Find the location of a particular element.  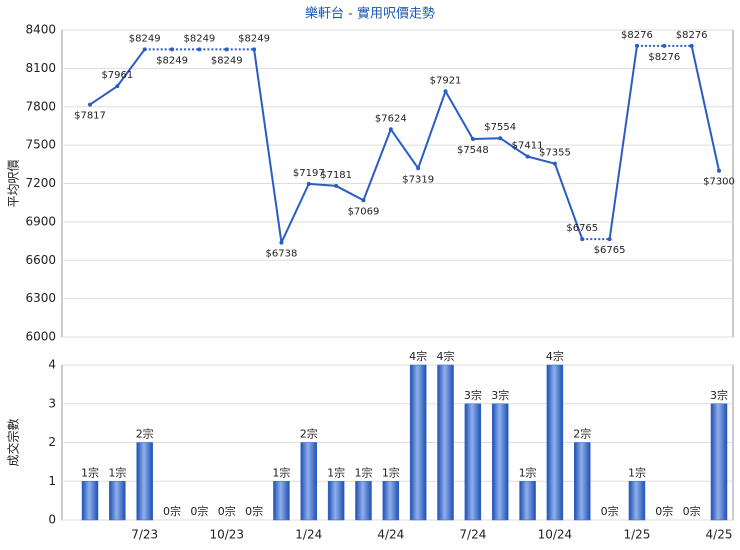

y-tick-label: 4 is located at coordinates (52, 365).